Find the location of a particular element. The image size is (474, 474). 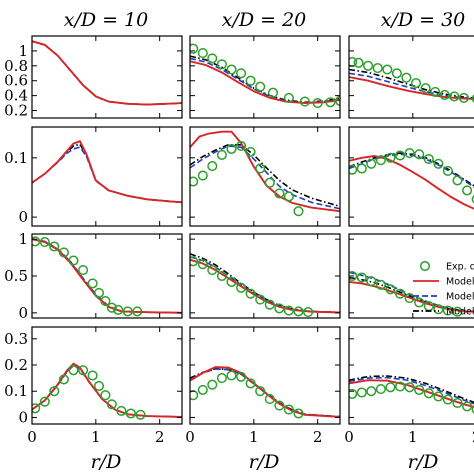

y-tick-label: 1 is located at coordinates (23, 239).